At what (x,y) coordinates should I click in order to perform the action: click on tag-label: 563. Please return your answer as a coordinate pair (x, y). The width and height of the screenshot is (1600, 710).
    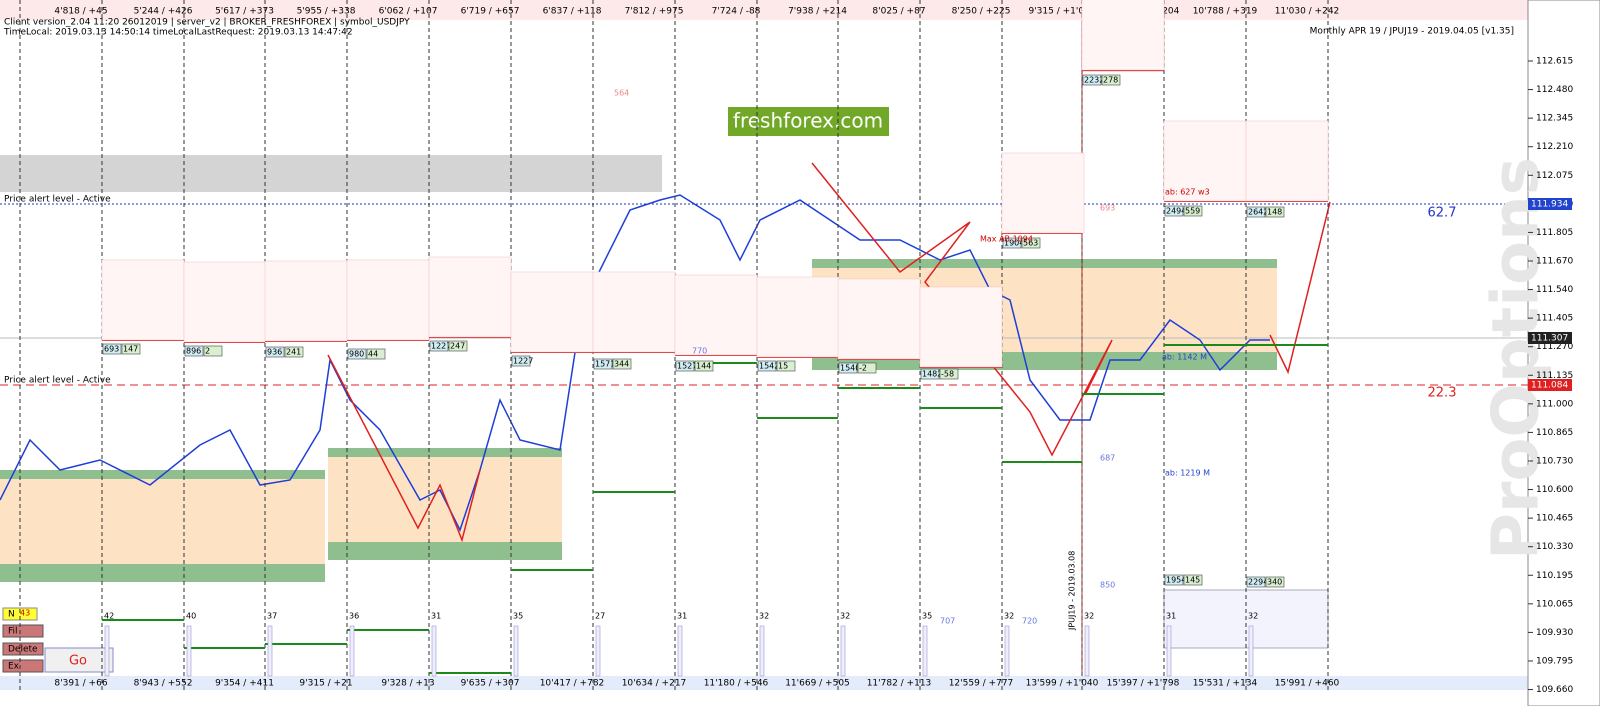
    Looking at the image, I should click on (1030, 243).